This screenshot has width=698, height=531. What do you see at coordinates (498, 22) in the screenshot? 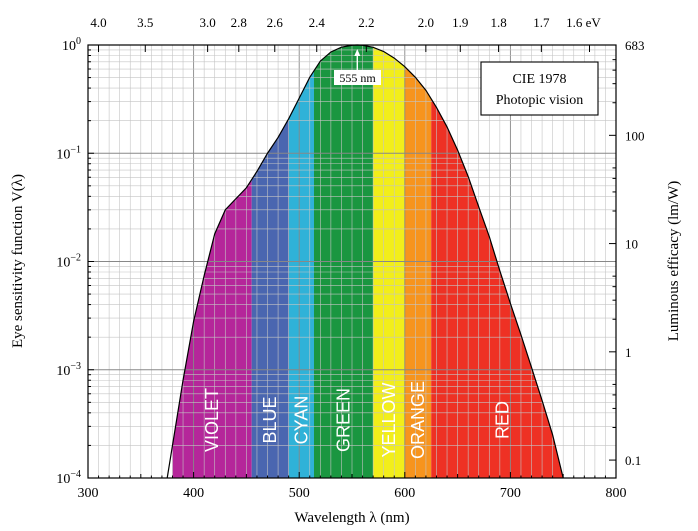
I see `top-tick-label: 1.8` at bounding box center [498, 22].